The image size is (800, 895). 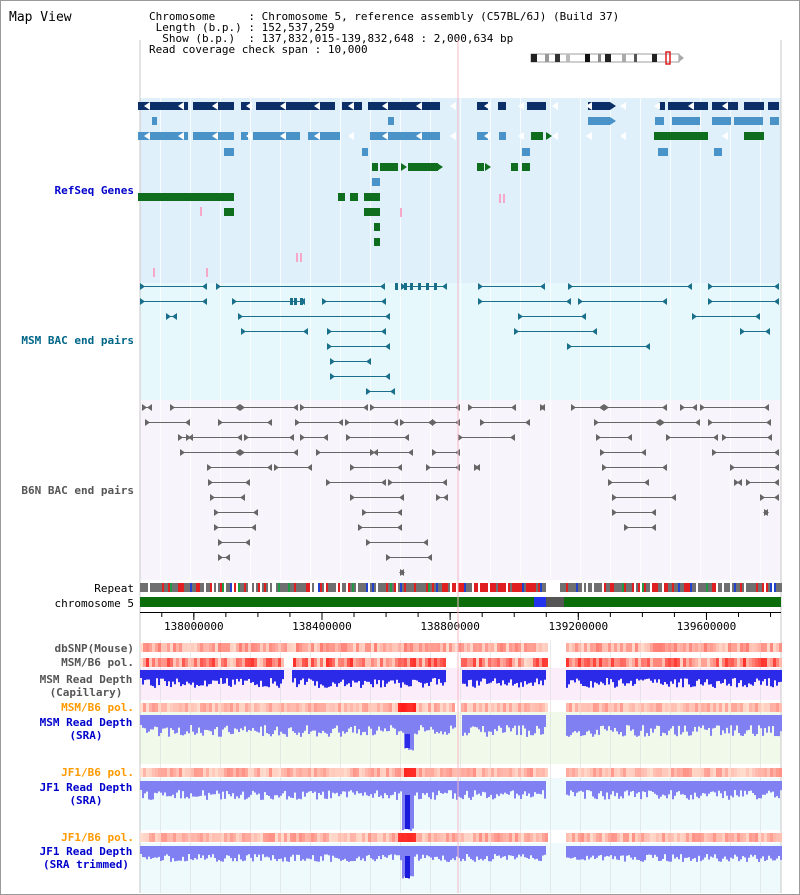 What do you see at coordinates (97, 662) in the screenshot?
I see `msm-b6-pol-capillary-label: MSM/B6 pol.` at bounding box center [97, 662].